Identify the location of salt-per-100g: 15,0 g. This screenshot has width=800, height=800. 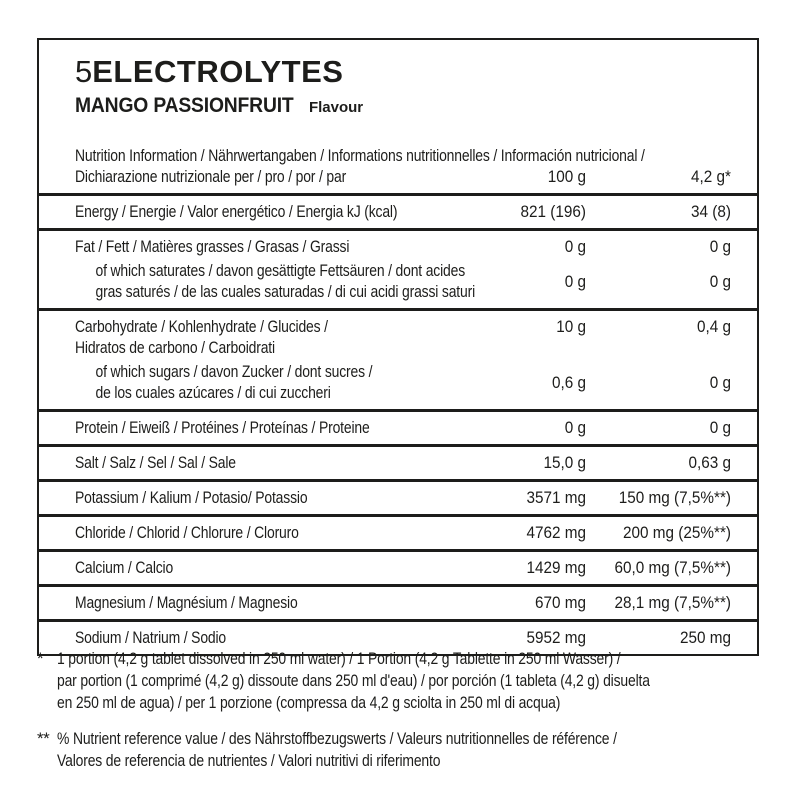
(564, 462).